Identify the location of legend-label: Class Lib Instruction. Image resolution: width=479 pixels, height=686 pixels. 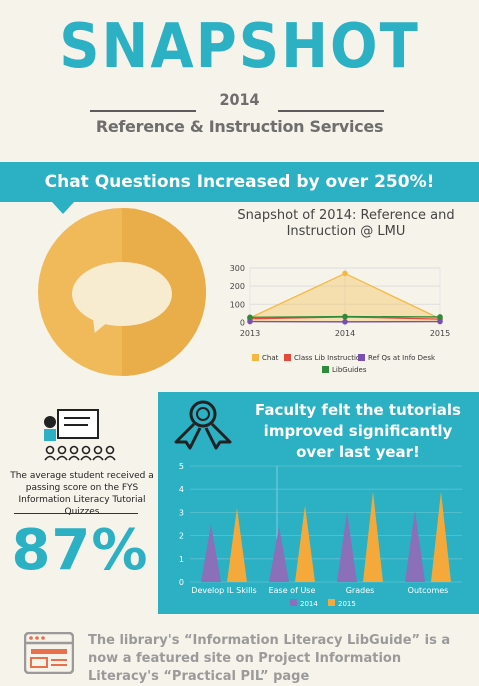
(329, 358).